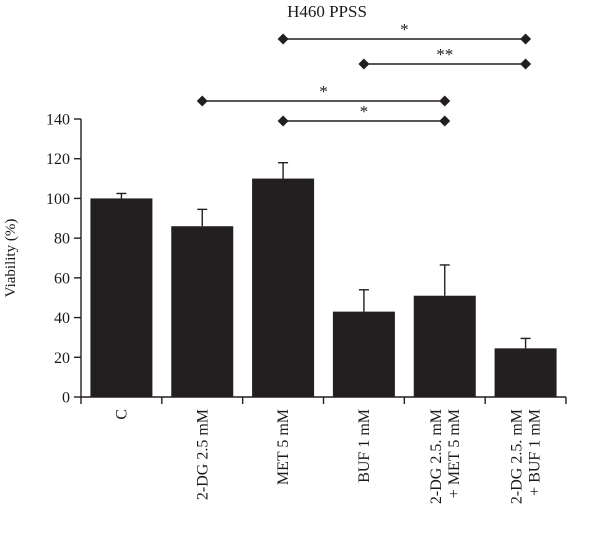  I want to click on y-tick-label: 100, so click(58, 199).